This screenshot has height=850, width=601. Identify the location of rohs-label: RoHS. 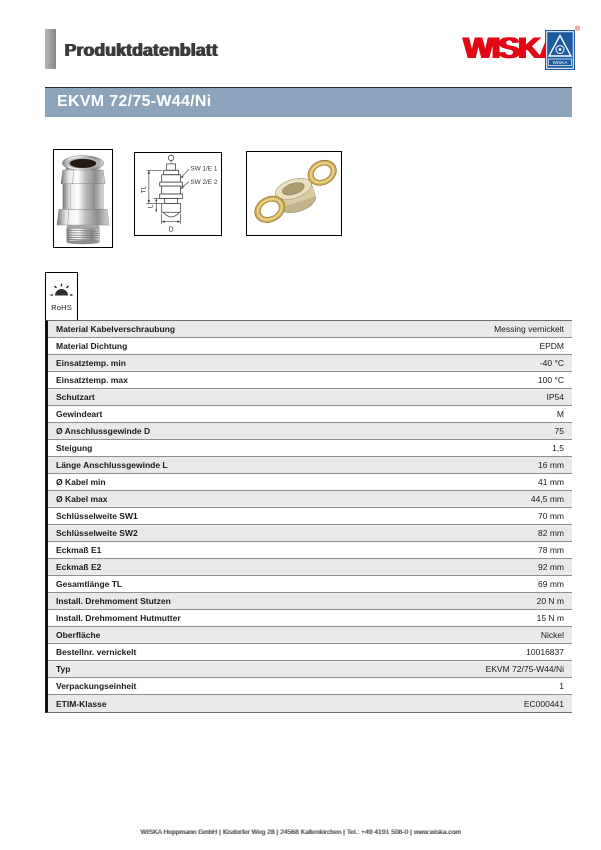
(61, 307).